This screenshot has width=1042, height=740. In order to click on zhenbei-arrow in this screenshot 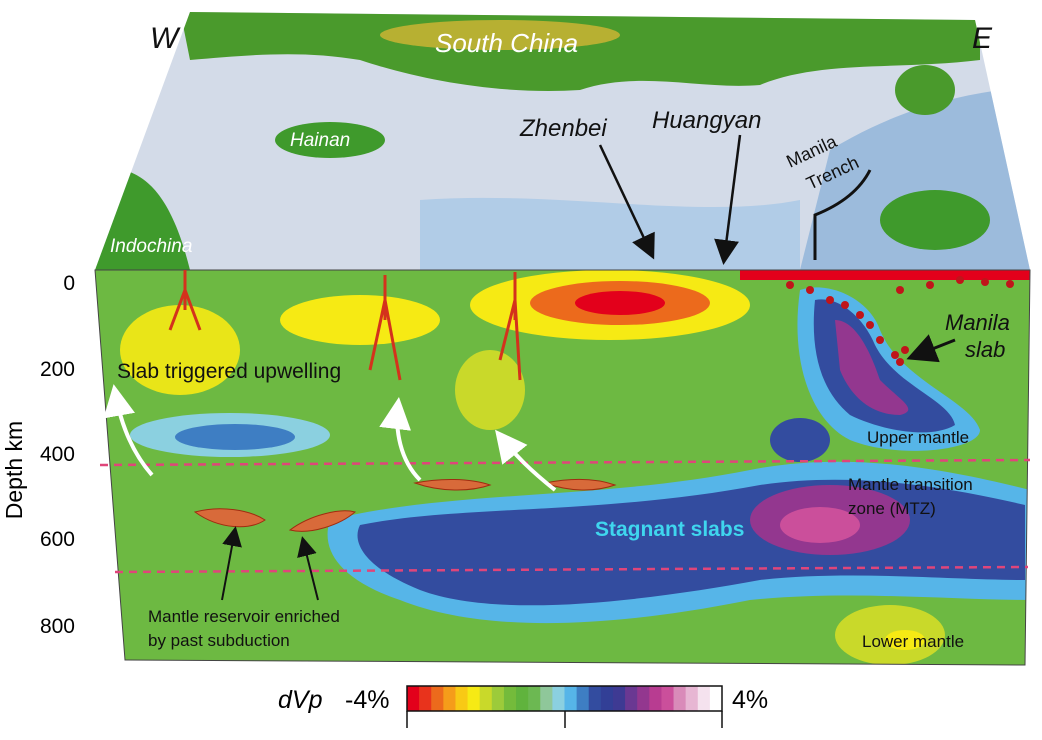, I will do `click(626, 202)`.